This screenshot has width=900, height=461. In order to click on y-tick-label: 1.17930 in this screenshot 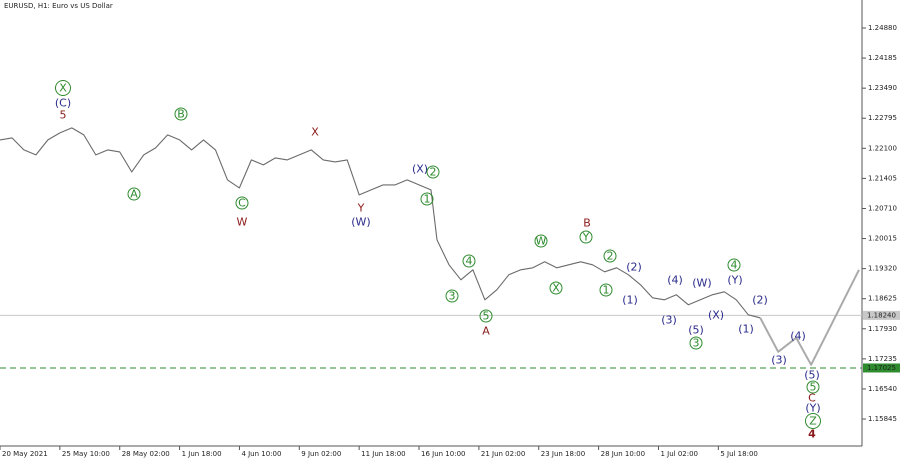, I will do `click(882, 329)`.